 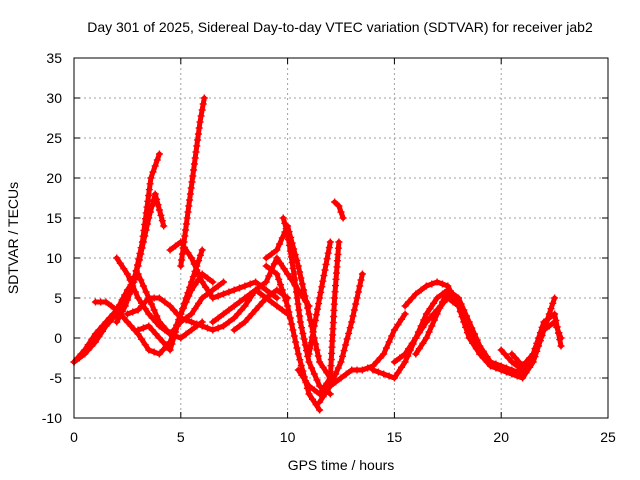 I want to click on y-tick-label: 30, so click(x=54, y=98).